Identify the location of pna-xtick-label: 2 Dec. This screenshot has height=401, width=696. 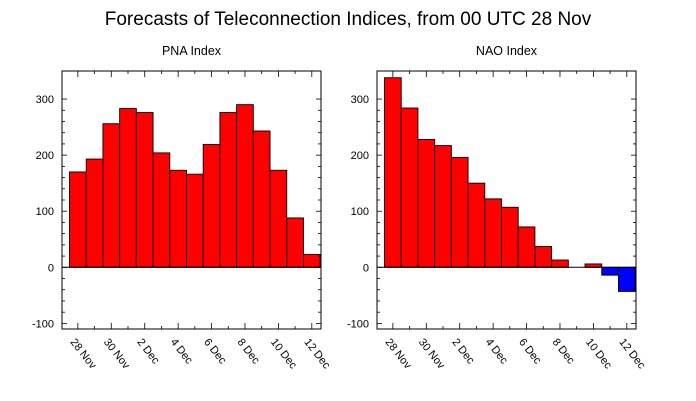
(147, 351).